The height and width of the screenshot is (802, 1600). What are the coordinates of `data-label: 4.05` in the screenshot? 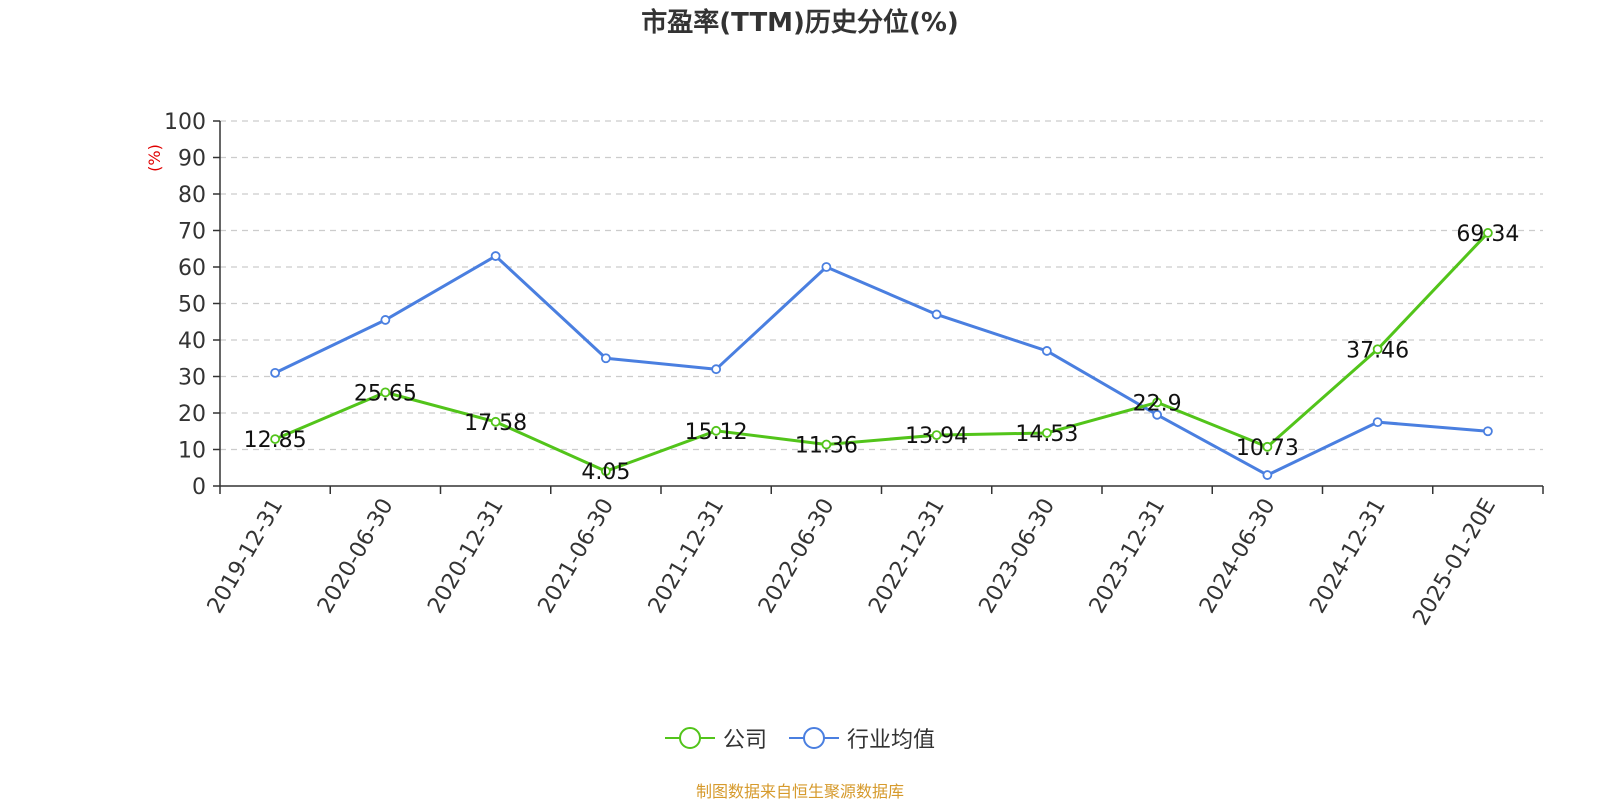 It's located at (605, 472).